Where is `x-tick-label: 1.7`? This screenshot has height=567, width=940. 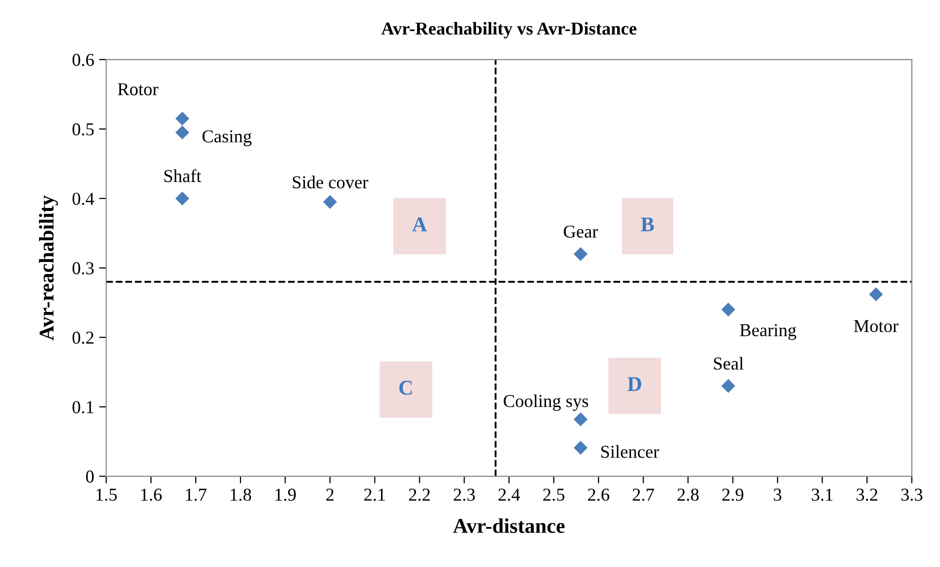
x-tick-label: 1.7 is located at coordinates (196, 494).